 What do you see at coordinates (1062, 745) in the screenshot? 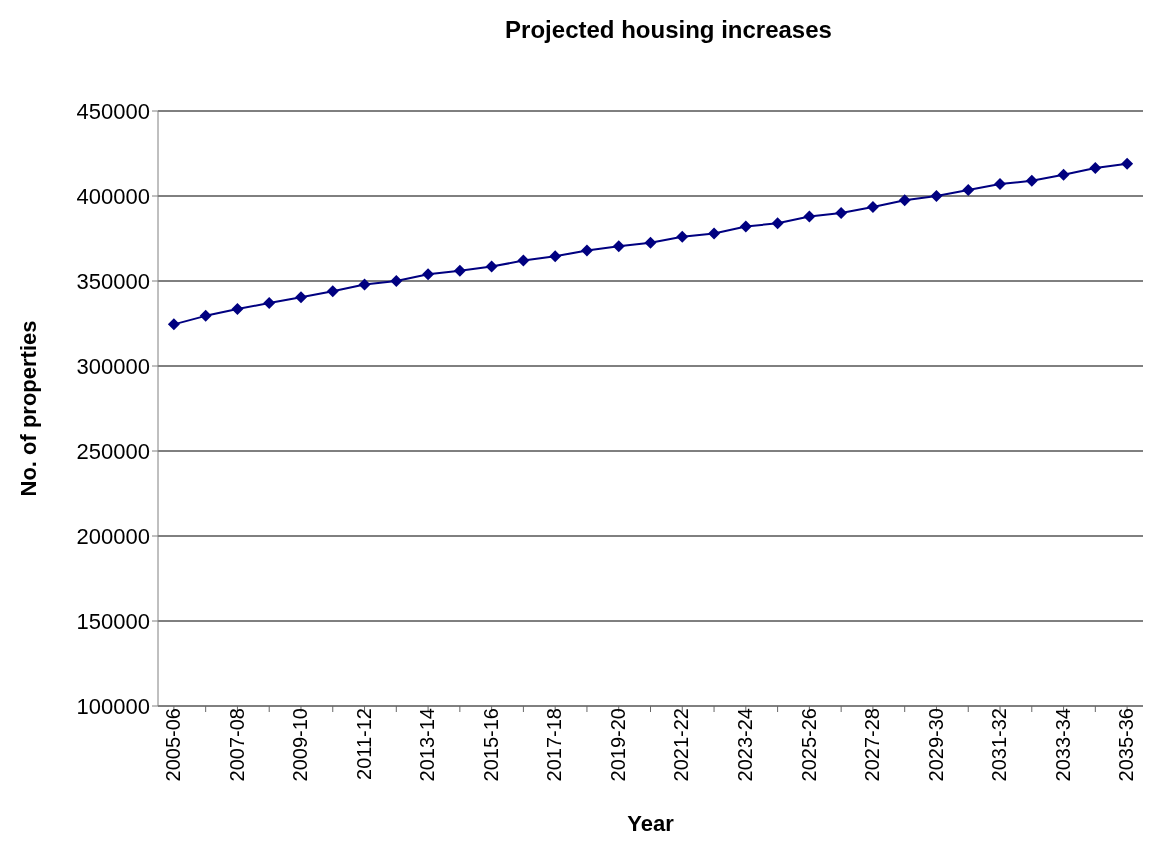
I see `x-tick-label: 2033-34` at bounding box center [1062, 745].